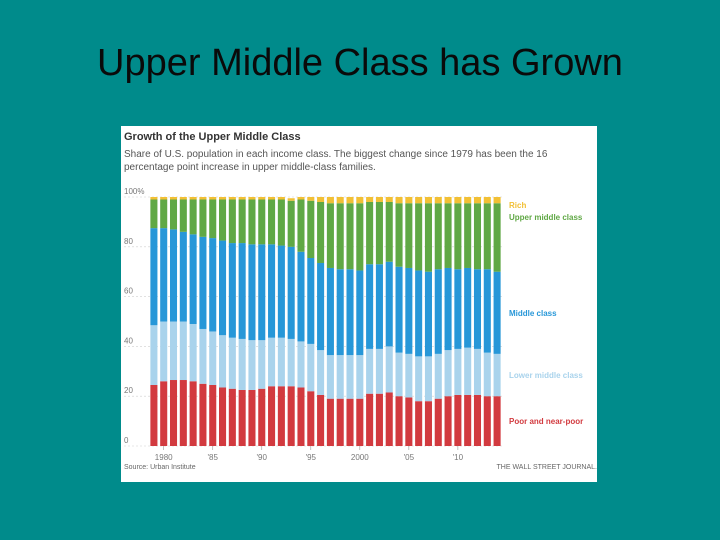 Image resolution: width=720 pixels, height=540 pixels. What do you see at coordinates (311, 457) in the screenshot?
I see `x-tick-label: '95` at bounding box center [311, 457].